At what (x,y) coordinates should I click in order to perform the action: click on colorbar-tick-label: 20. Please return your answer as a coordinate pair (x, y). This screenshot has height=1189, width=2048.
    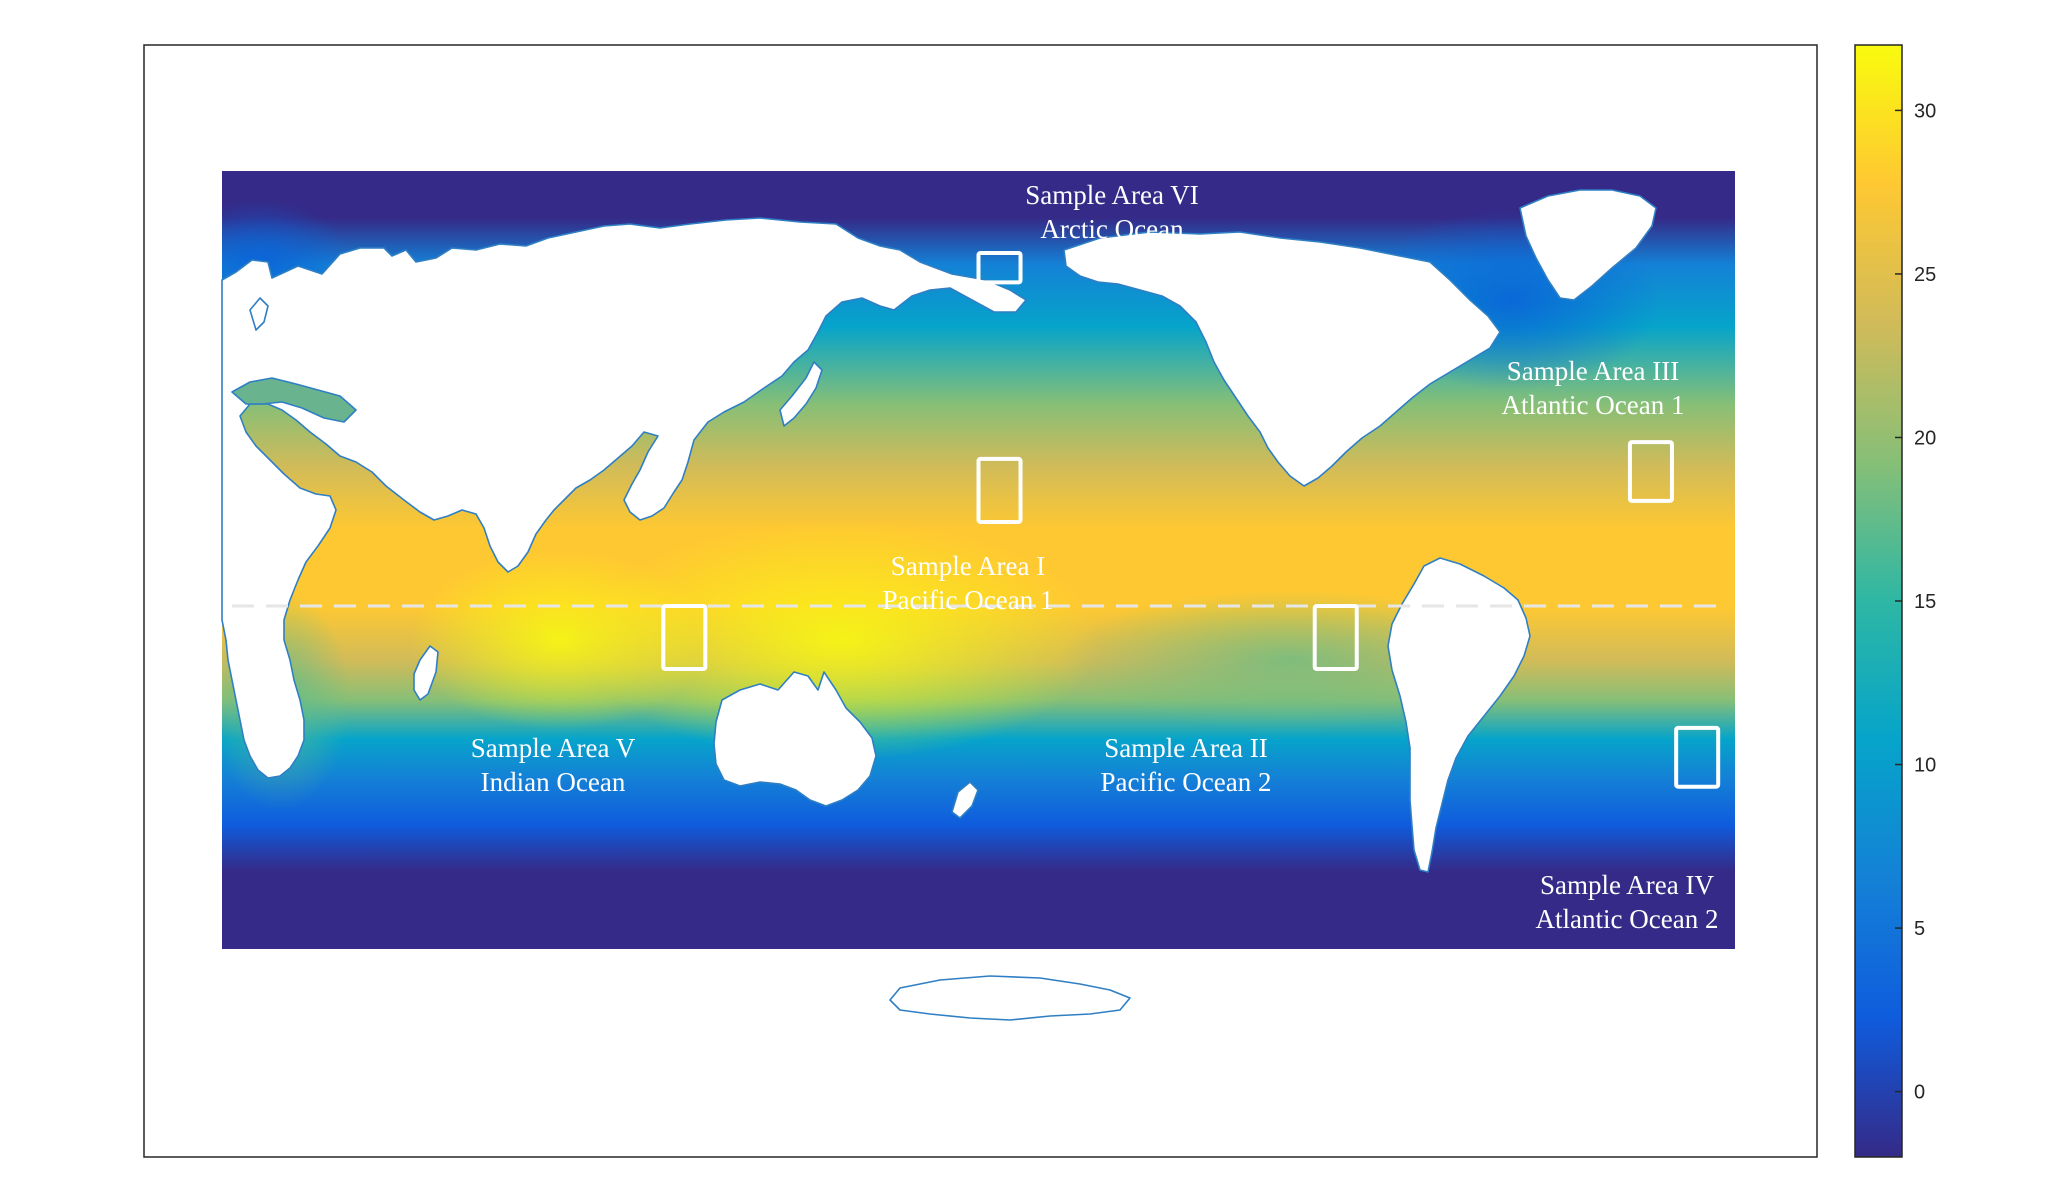
    Looking at the image, I should click on (1925, 438).